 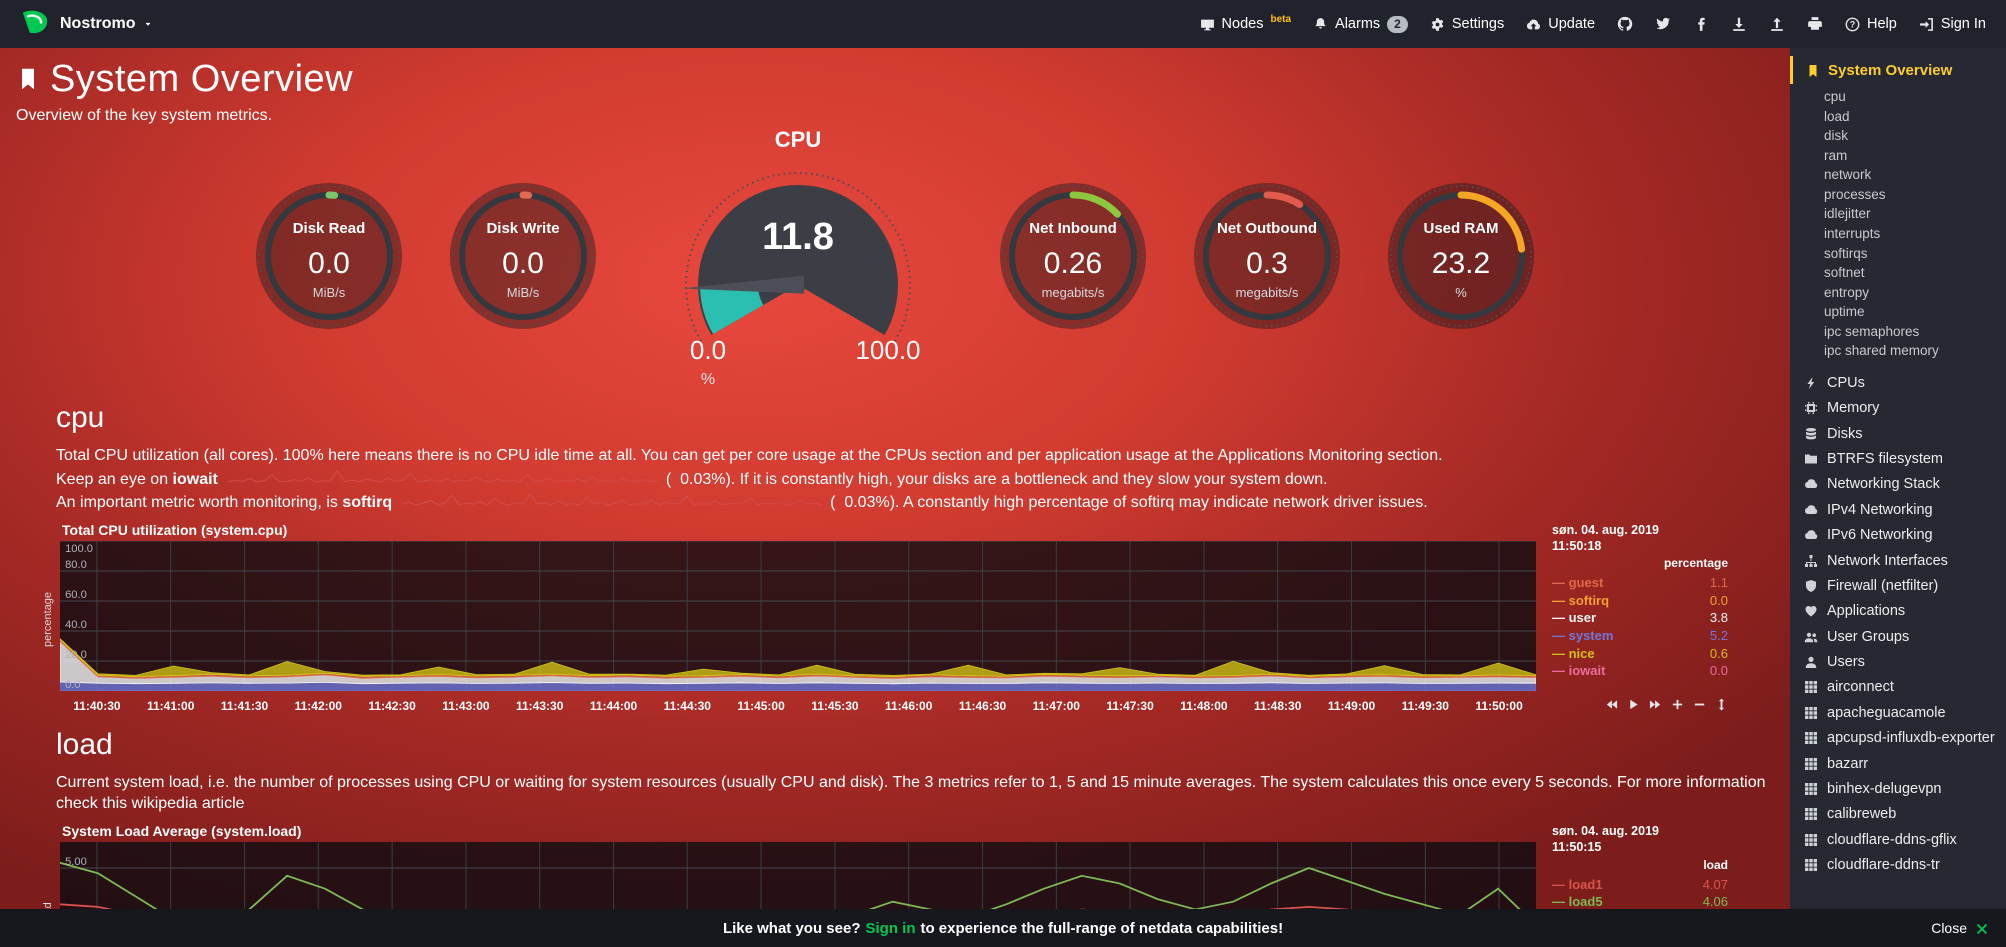 What do you see at coordinates (202, 79) in the screenshot?
I see `page-title: System Overview` at bounding box center [202, 79].